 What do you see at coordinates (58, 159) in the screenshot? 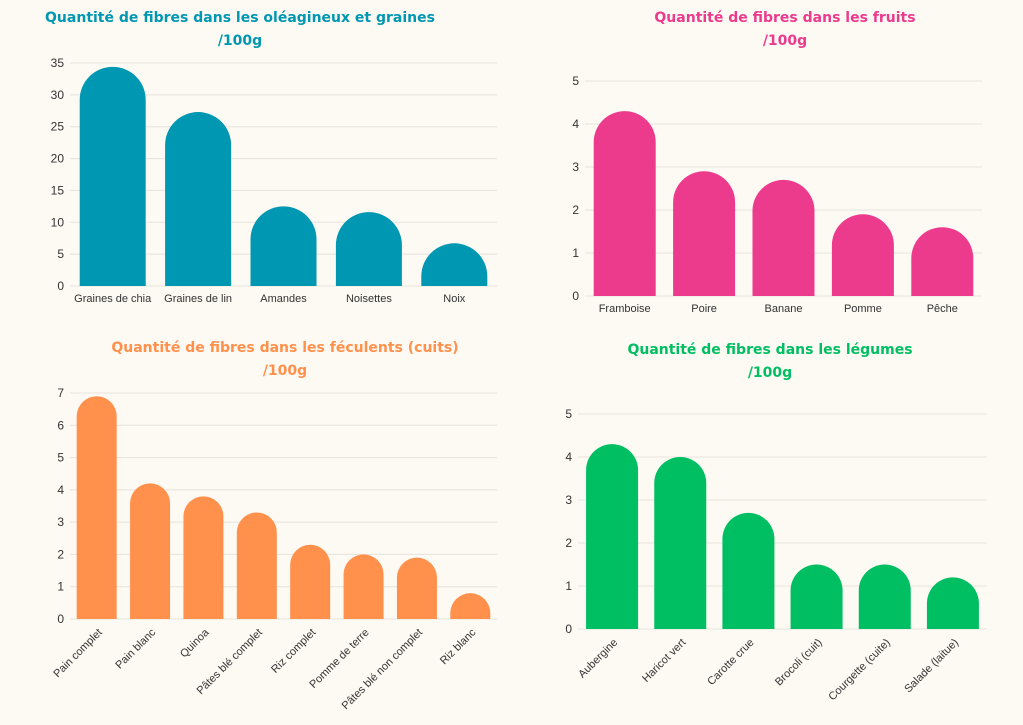
I see `y-tick-label: 20` at bounding box center [58, 159].